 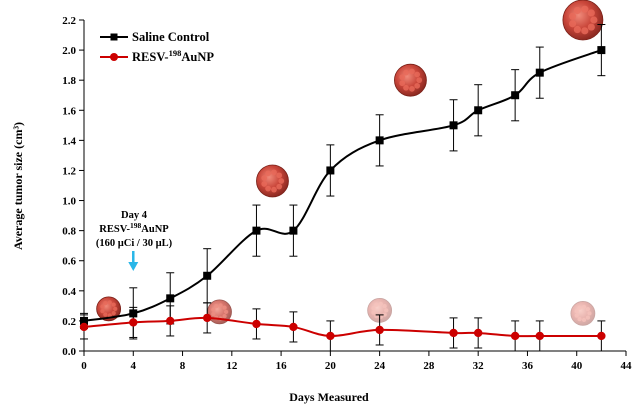 What do you see at coordinates (69, 352) in the screenshot?
I see `y-tick-label: 0.0` at bounding box center [69, 352].